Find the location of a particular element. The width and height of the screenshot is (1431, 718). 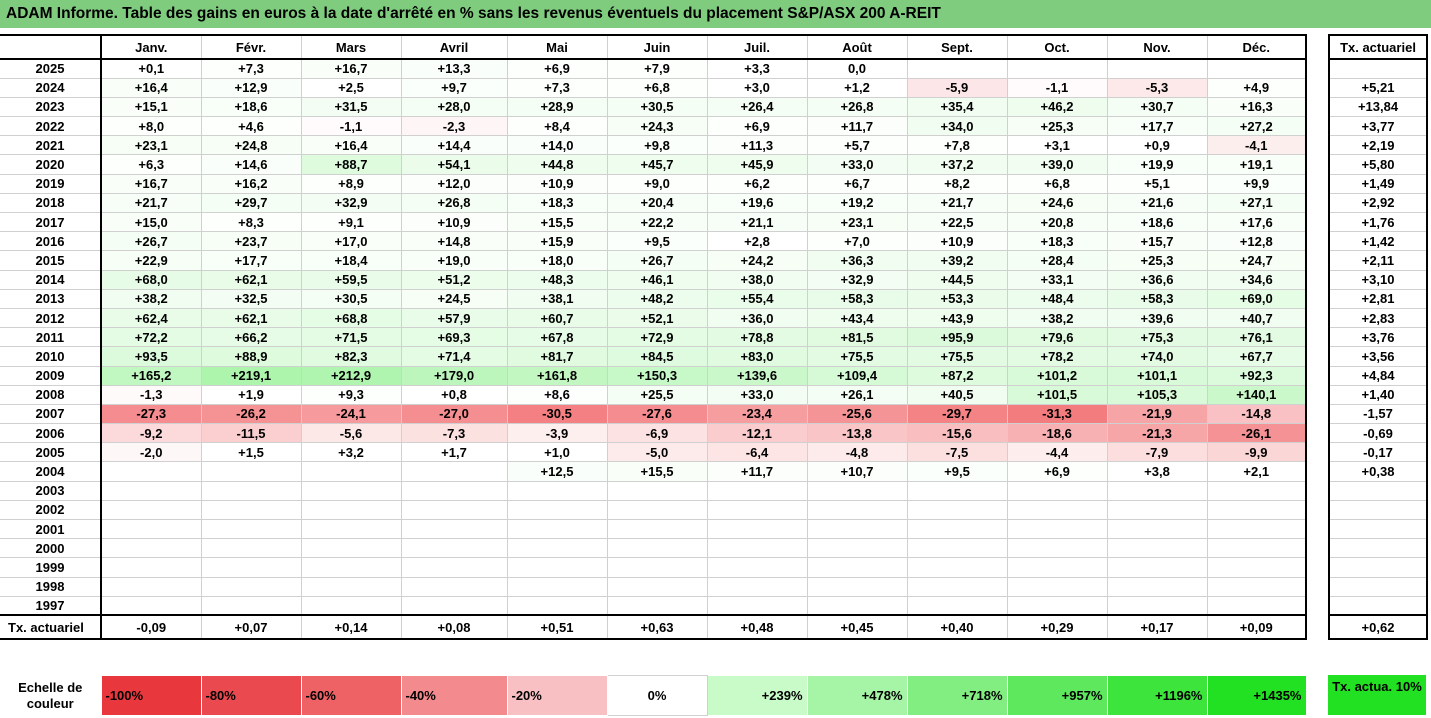

footer-rate-cell: +0,09 is located at coordinates (1256, 627).